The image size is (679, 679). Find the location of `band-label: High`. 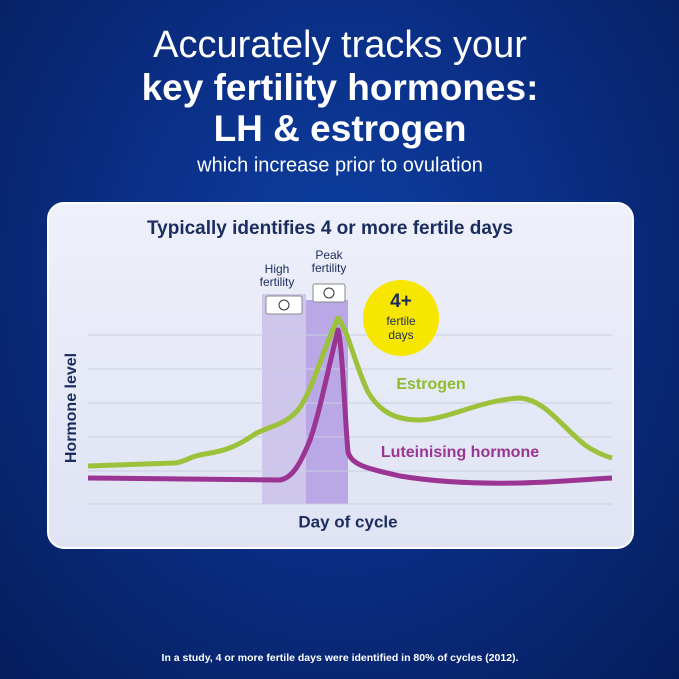

band-label: High is located at coordinates (277, 269).